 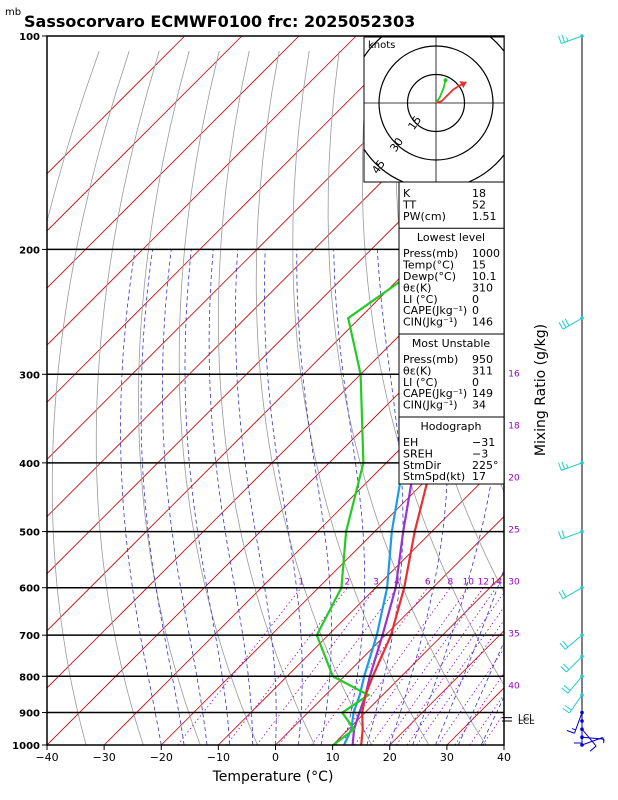 I want to click on mixing-ratio-label: 10, so click(x=469, y=583).